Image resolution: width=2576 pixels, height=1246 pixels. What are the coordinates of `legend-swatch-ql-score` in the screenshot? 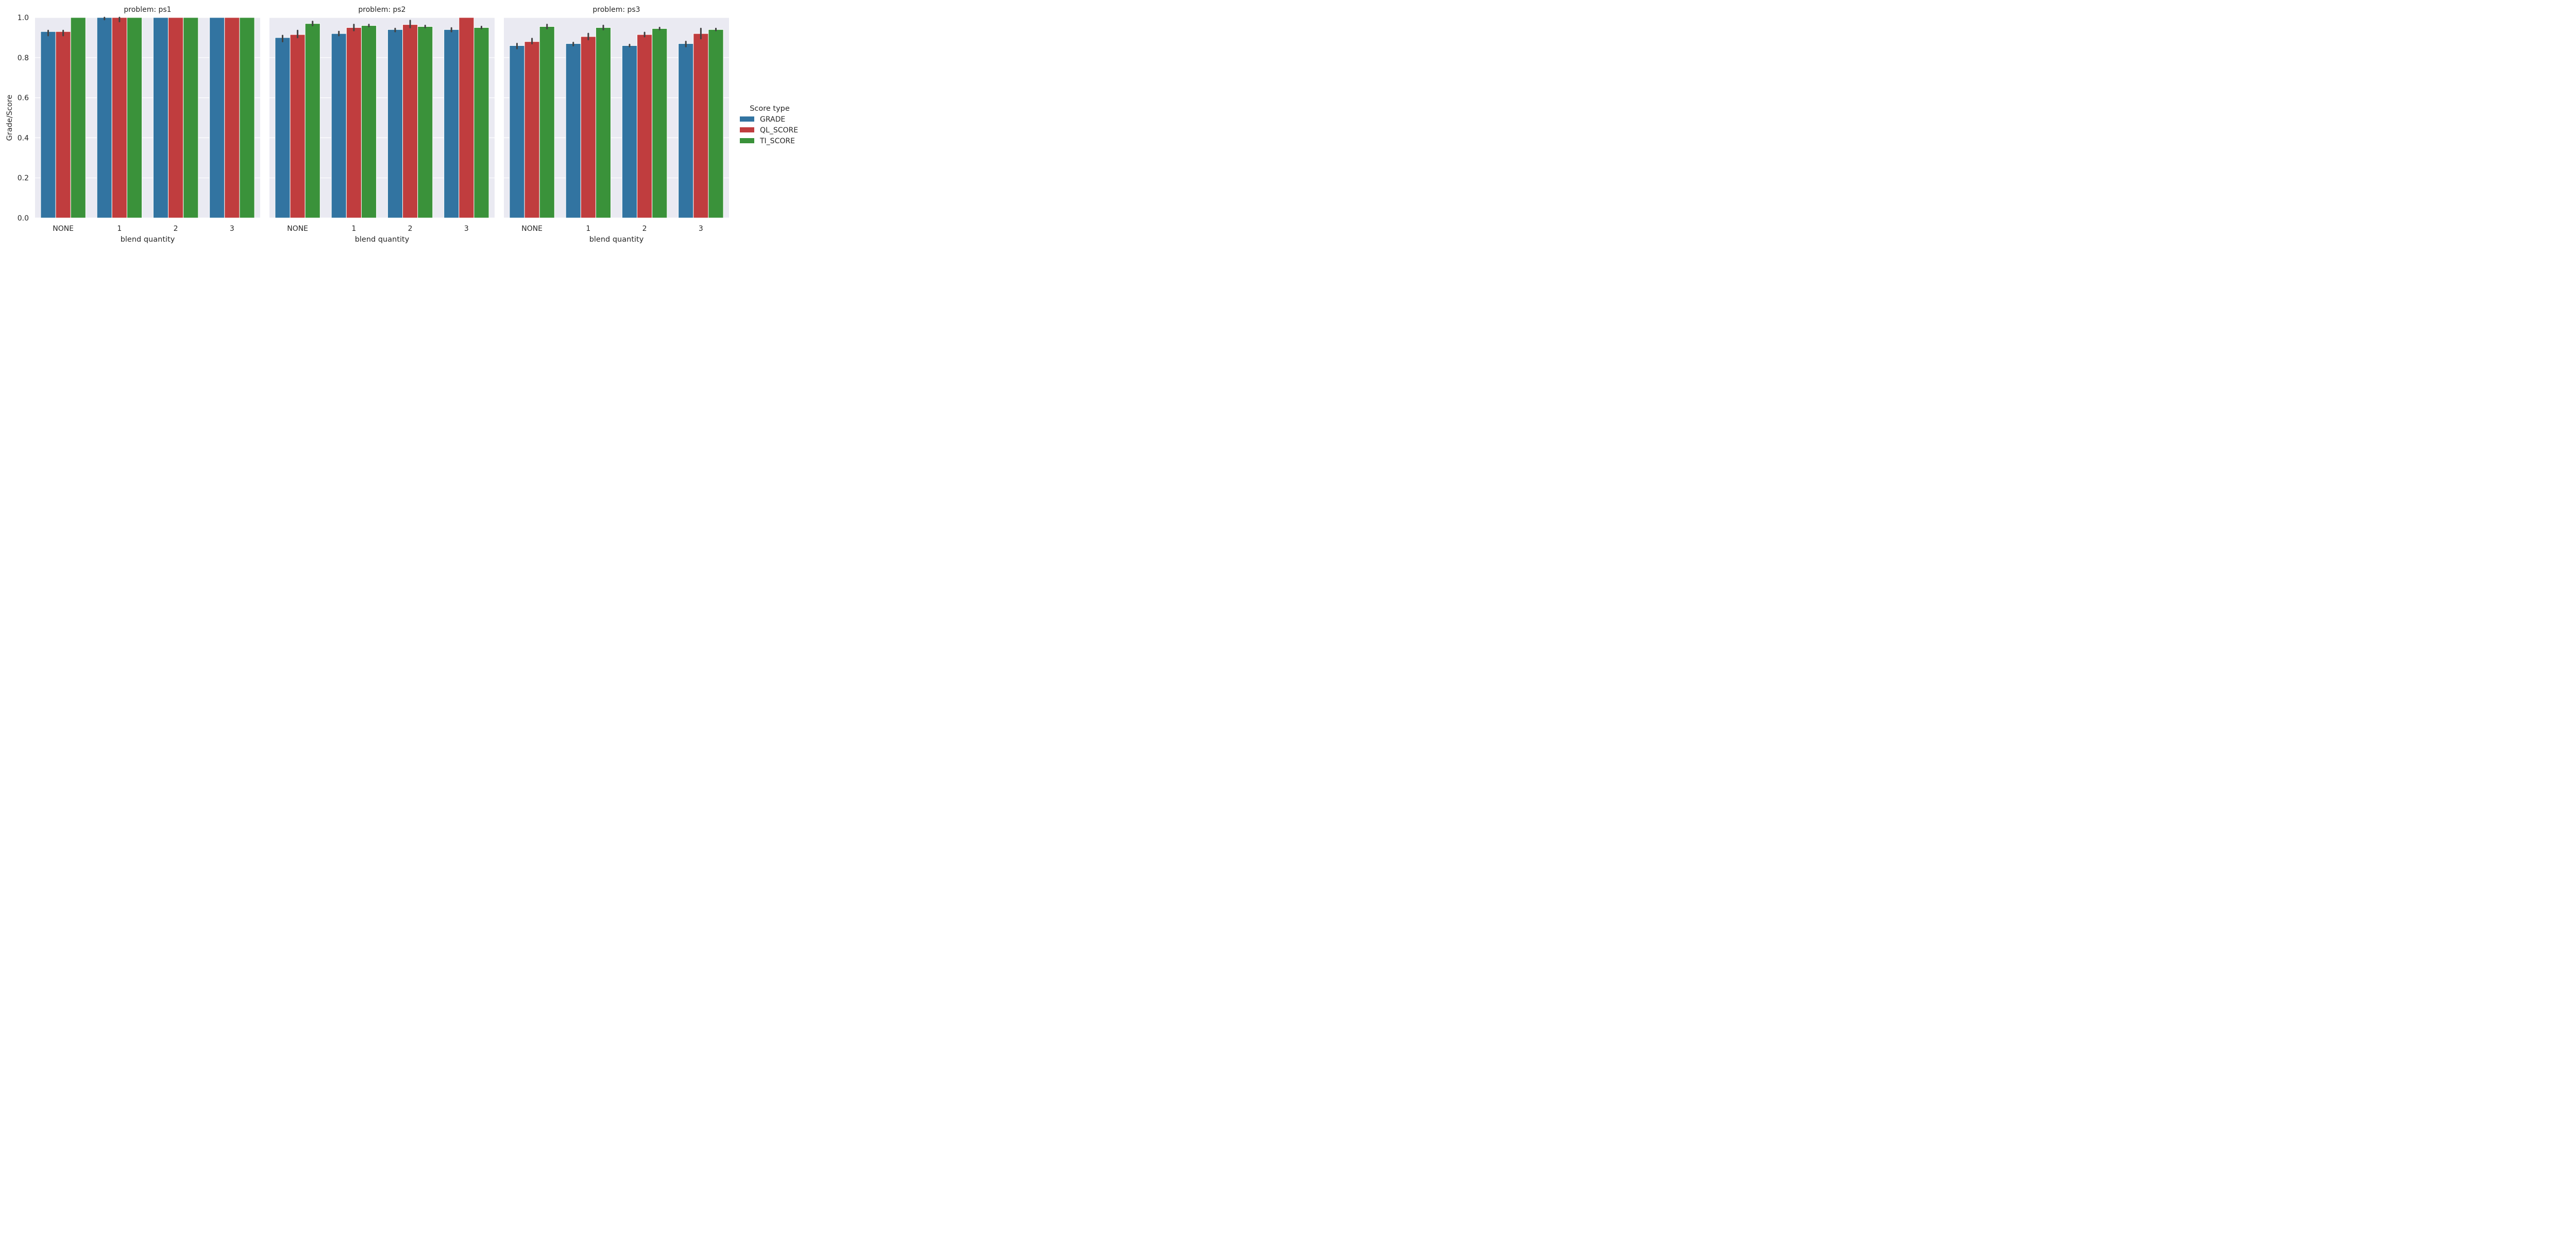 It's located at (747, 129).